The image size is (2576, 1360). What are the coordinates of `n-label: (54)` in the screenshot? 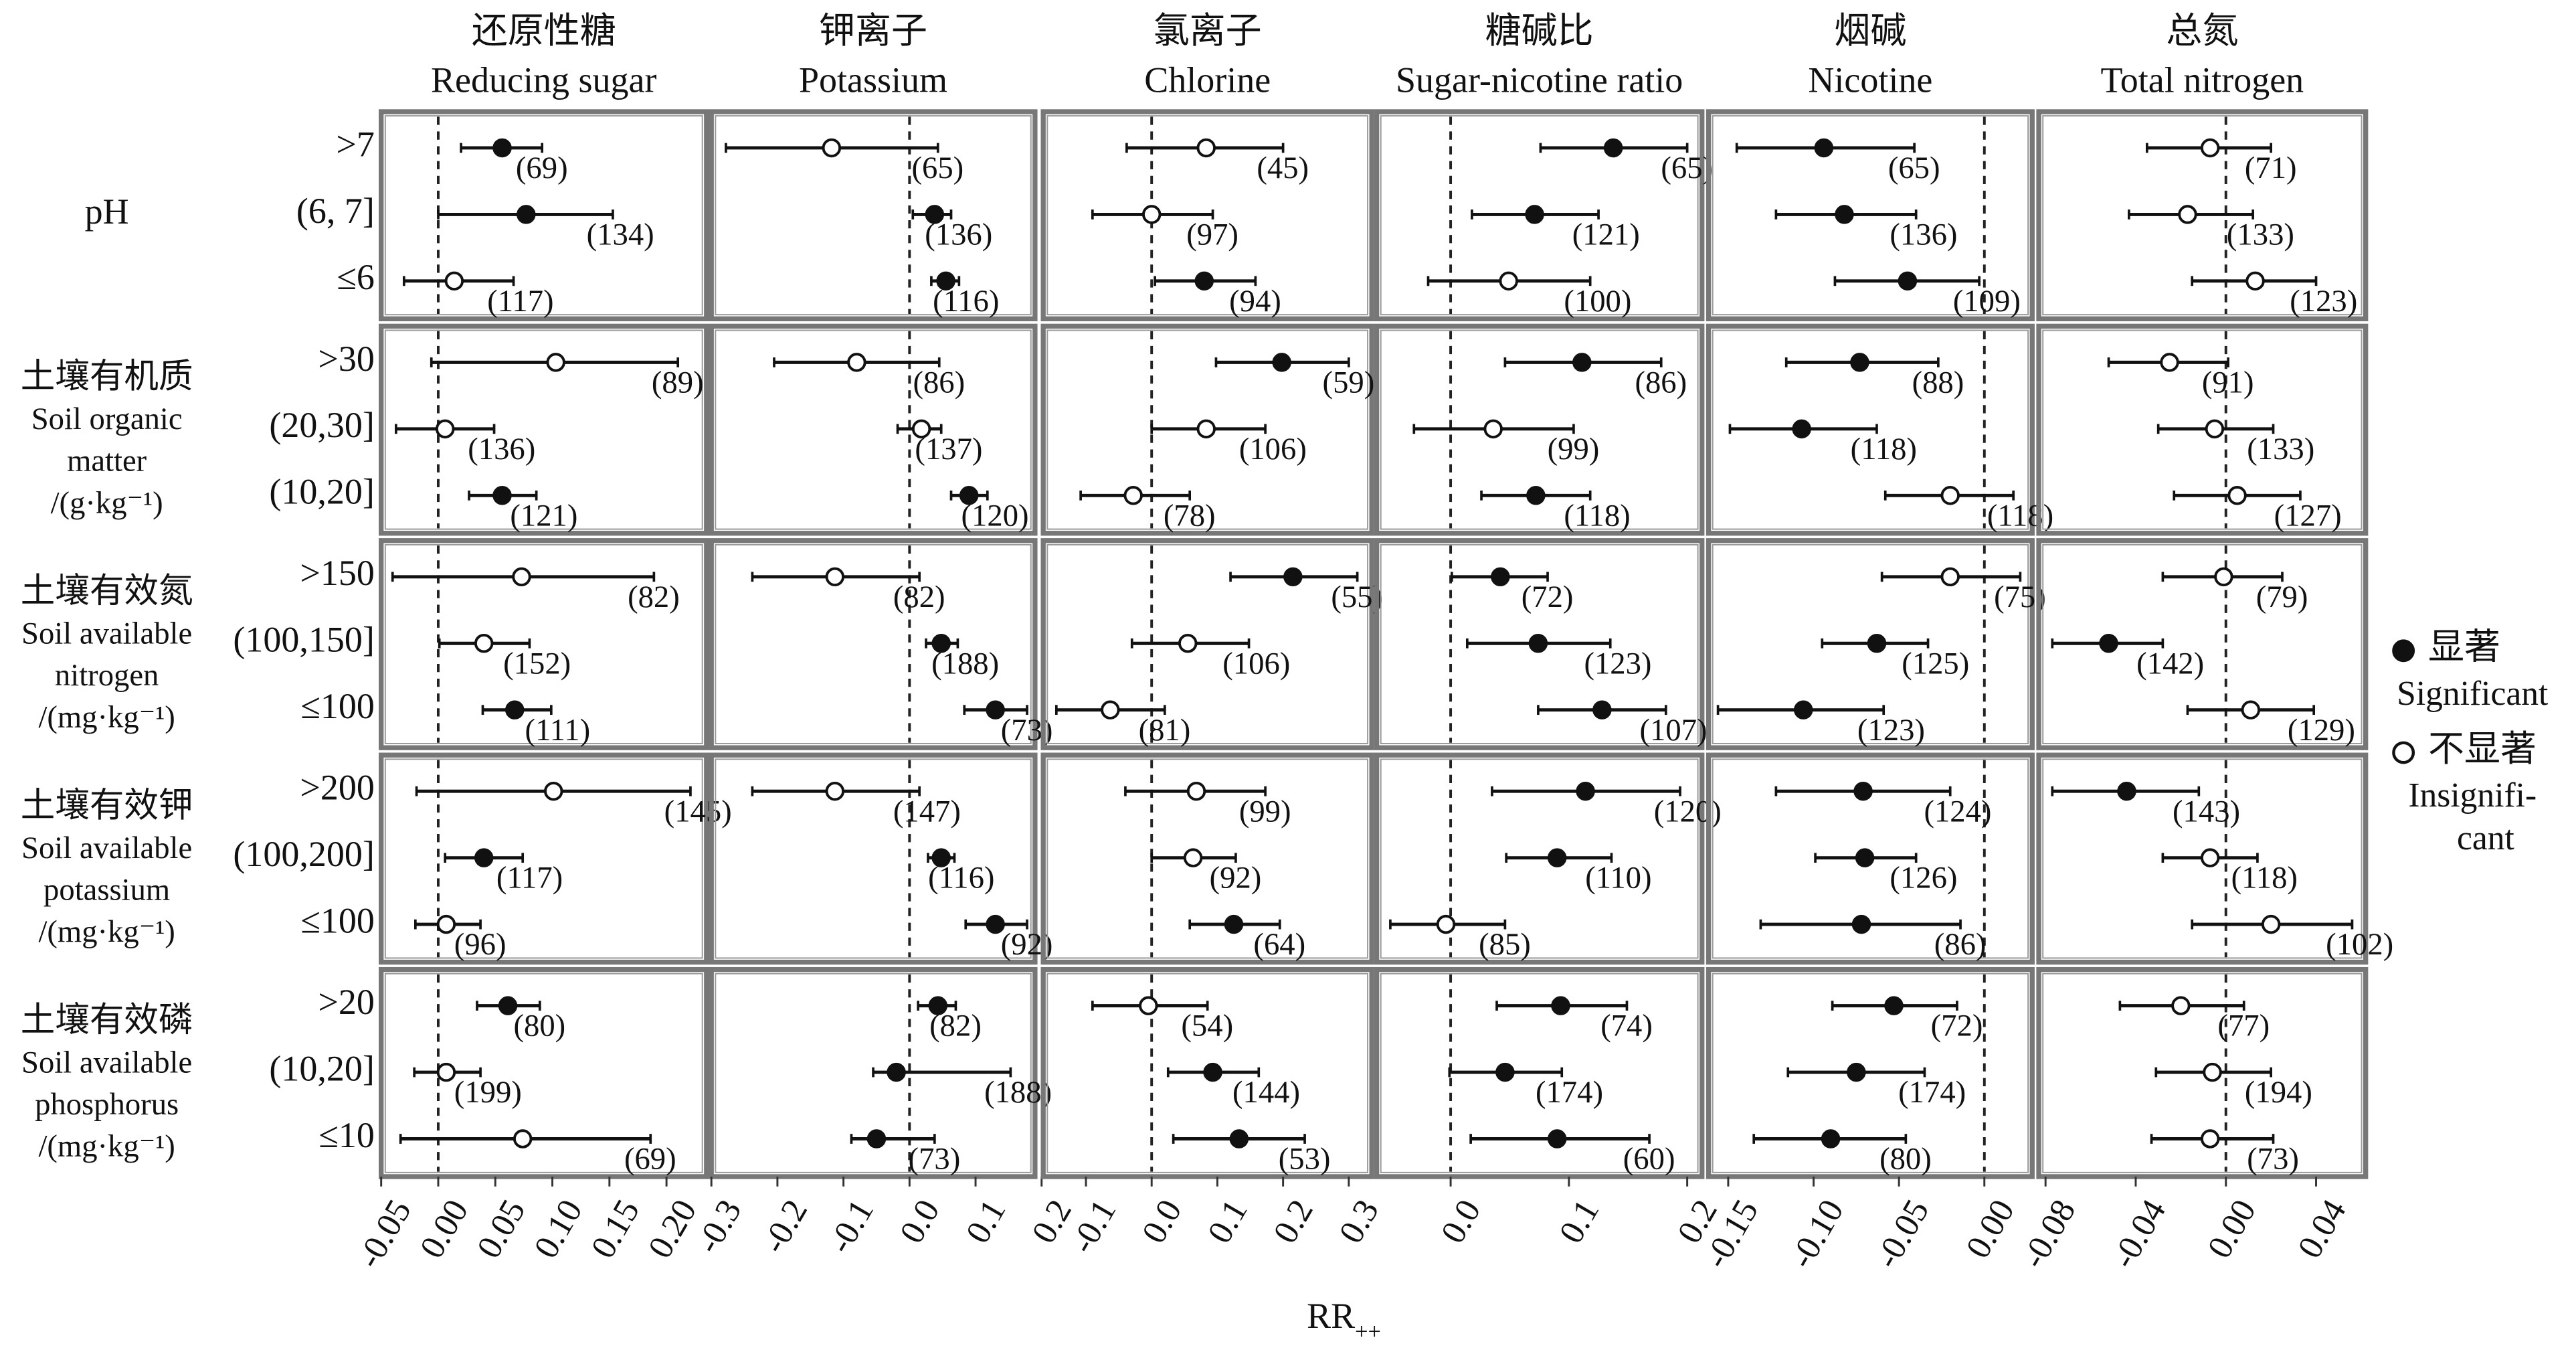 It's located at (1207, 1026).